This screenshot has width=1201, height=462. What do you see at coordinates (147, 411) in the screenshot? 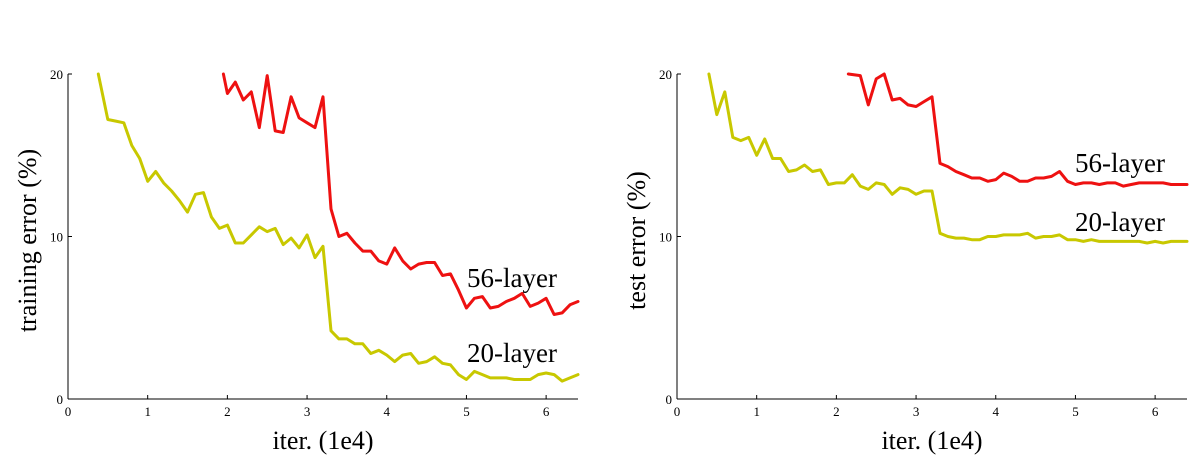
I see `training-x-tick-label: 1` at bounding box center [147, 411].